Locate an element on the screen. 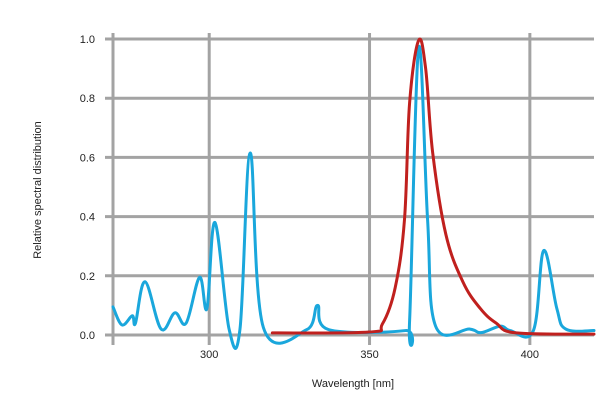 The height and width of the screenshot is (407, 600). y-tick-label: 0.8 is located at coordinates (87, 99).